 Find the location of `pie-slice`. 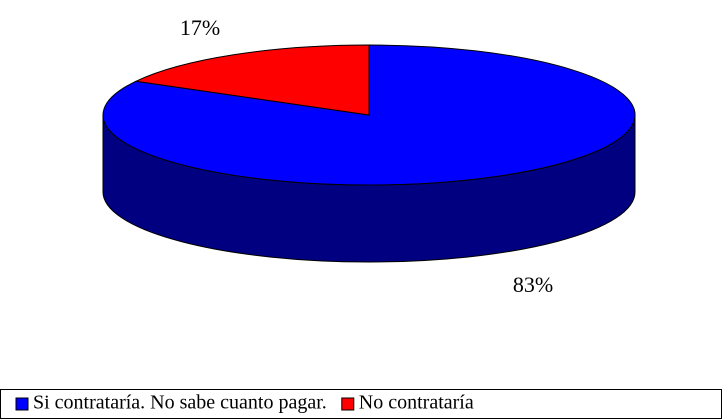

pie-slice is located at coordinates (252, 80).